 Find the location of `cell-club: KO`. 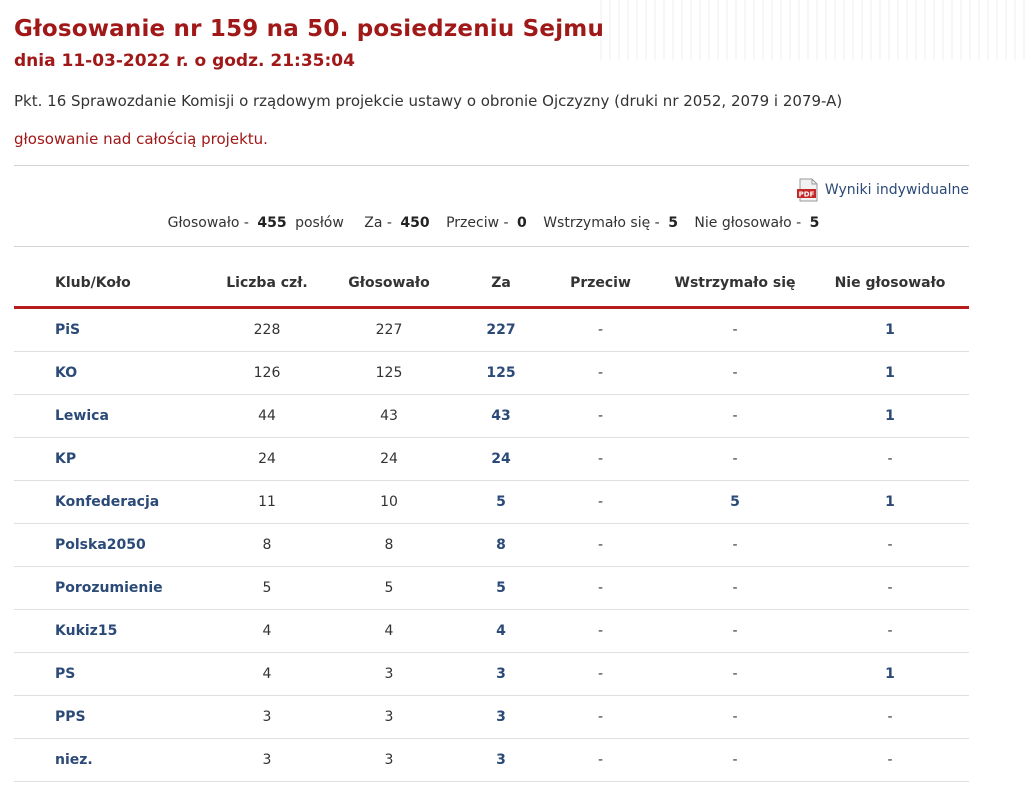

cell-club: KO is located at coordinates (115, 373).